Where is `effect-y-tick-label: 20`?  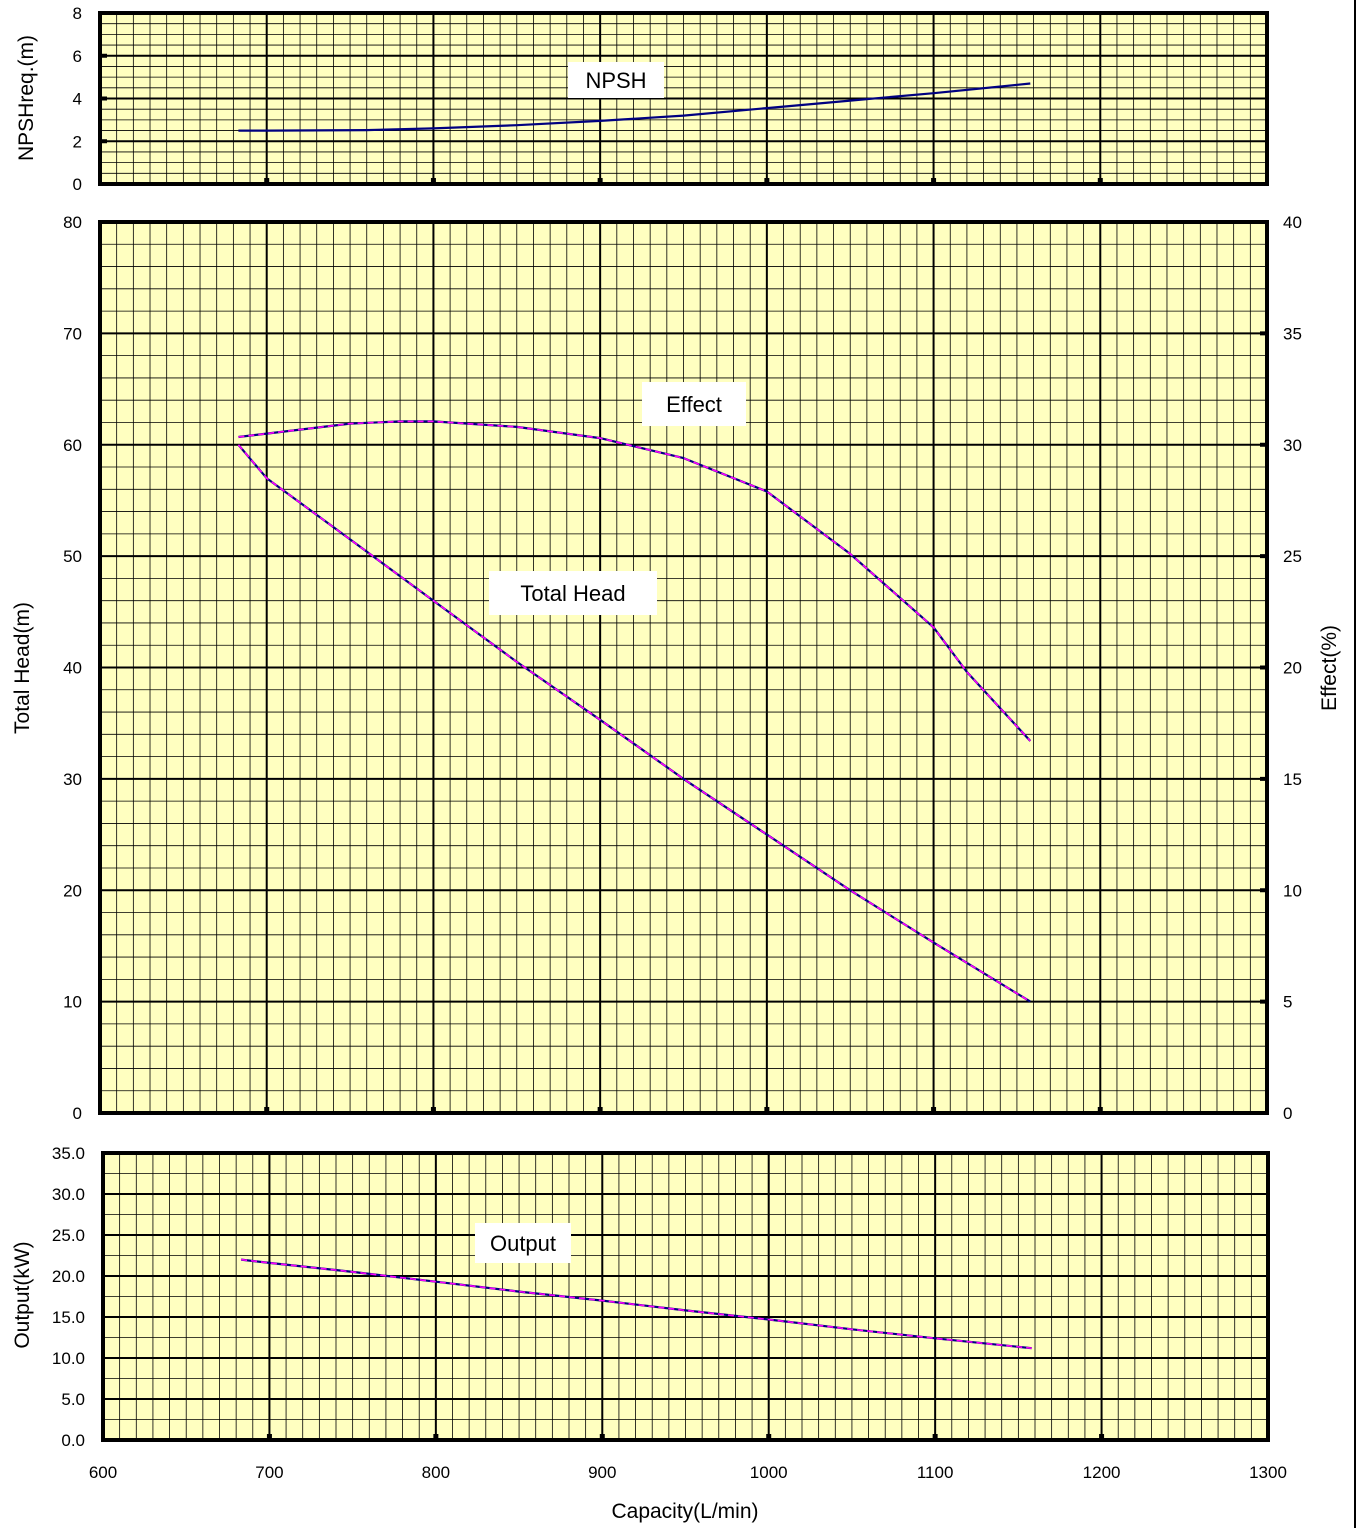
effect-y-tick-label: 20 is located at coordinates (1292, 668).